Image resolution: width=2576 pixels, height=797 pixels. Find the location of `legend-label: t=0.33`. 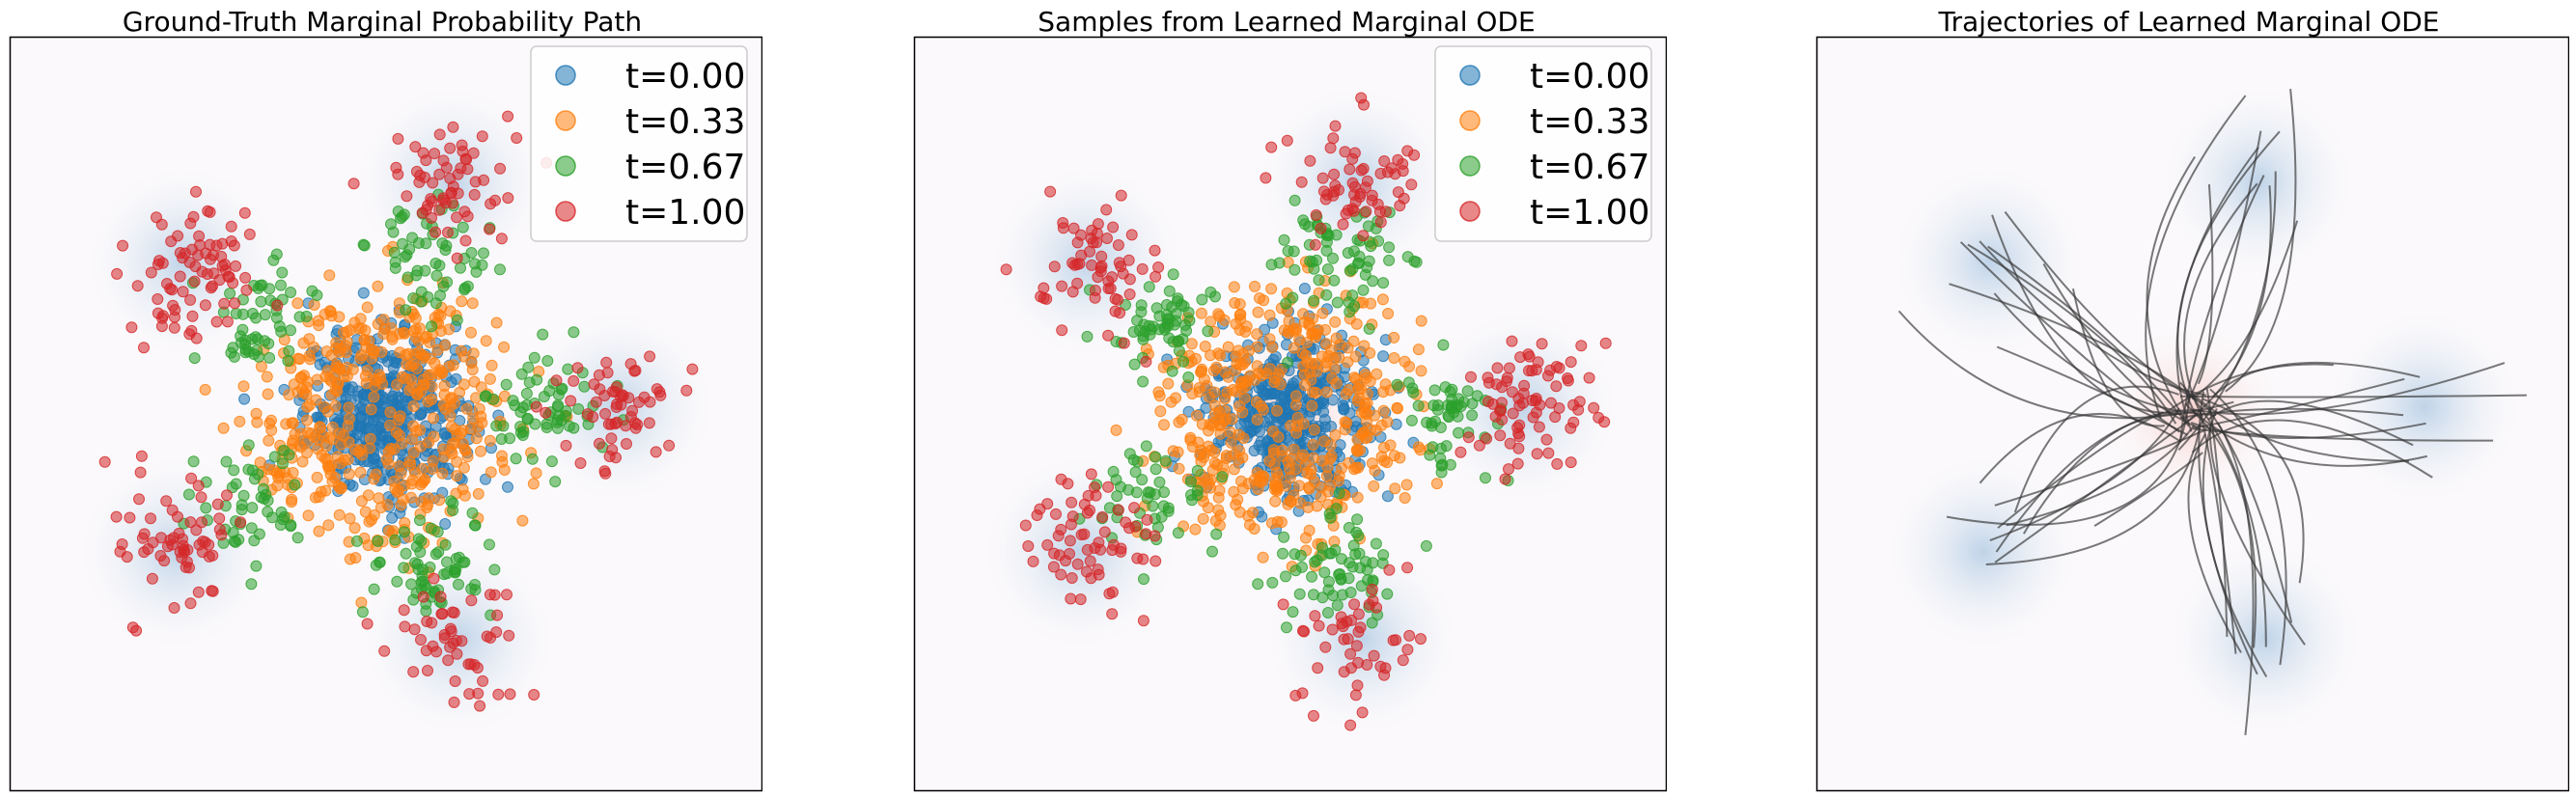

legend-label: t=0.33 is located at coordinates (685, 122).